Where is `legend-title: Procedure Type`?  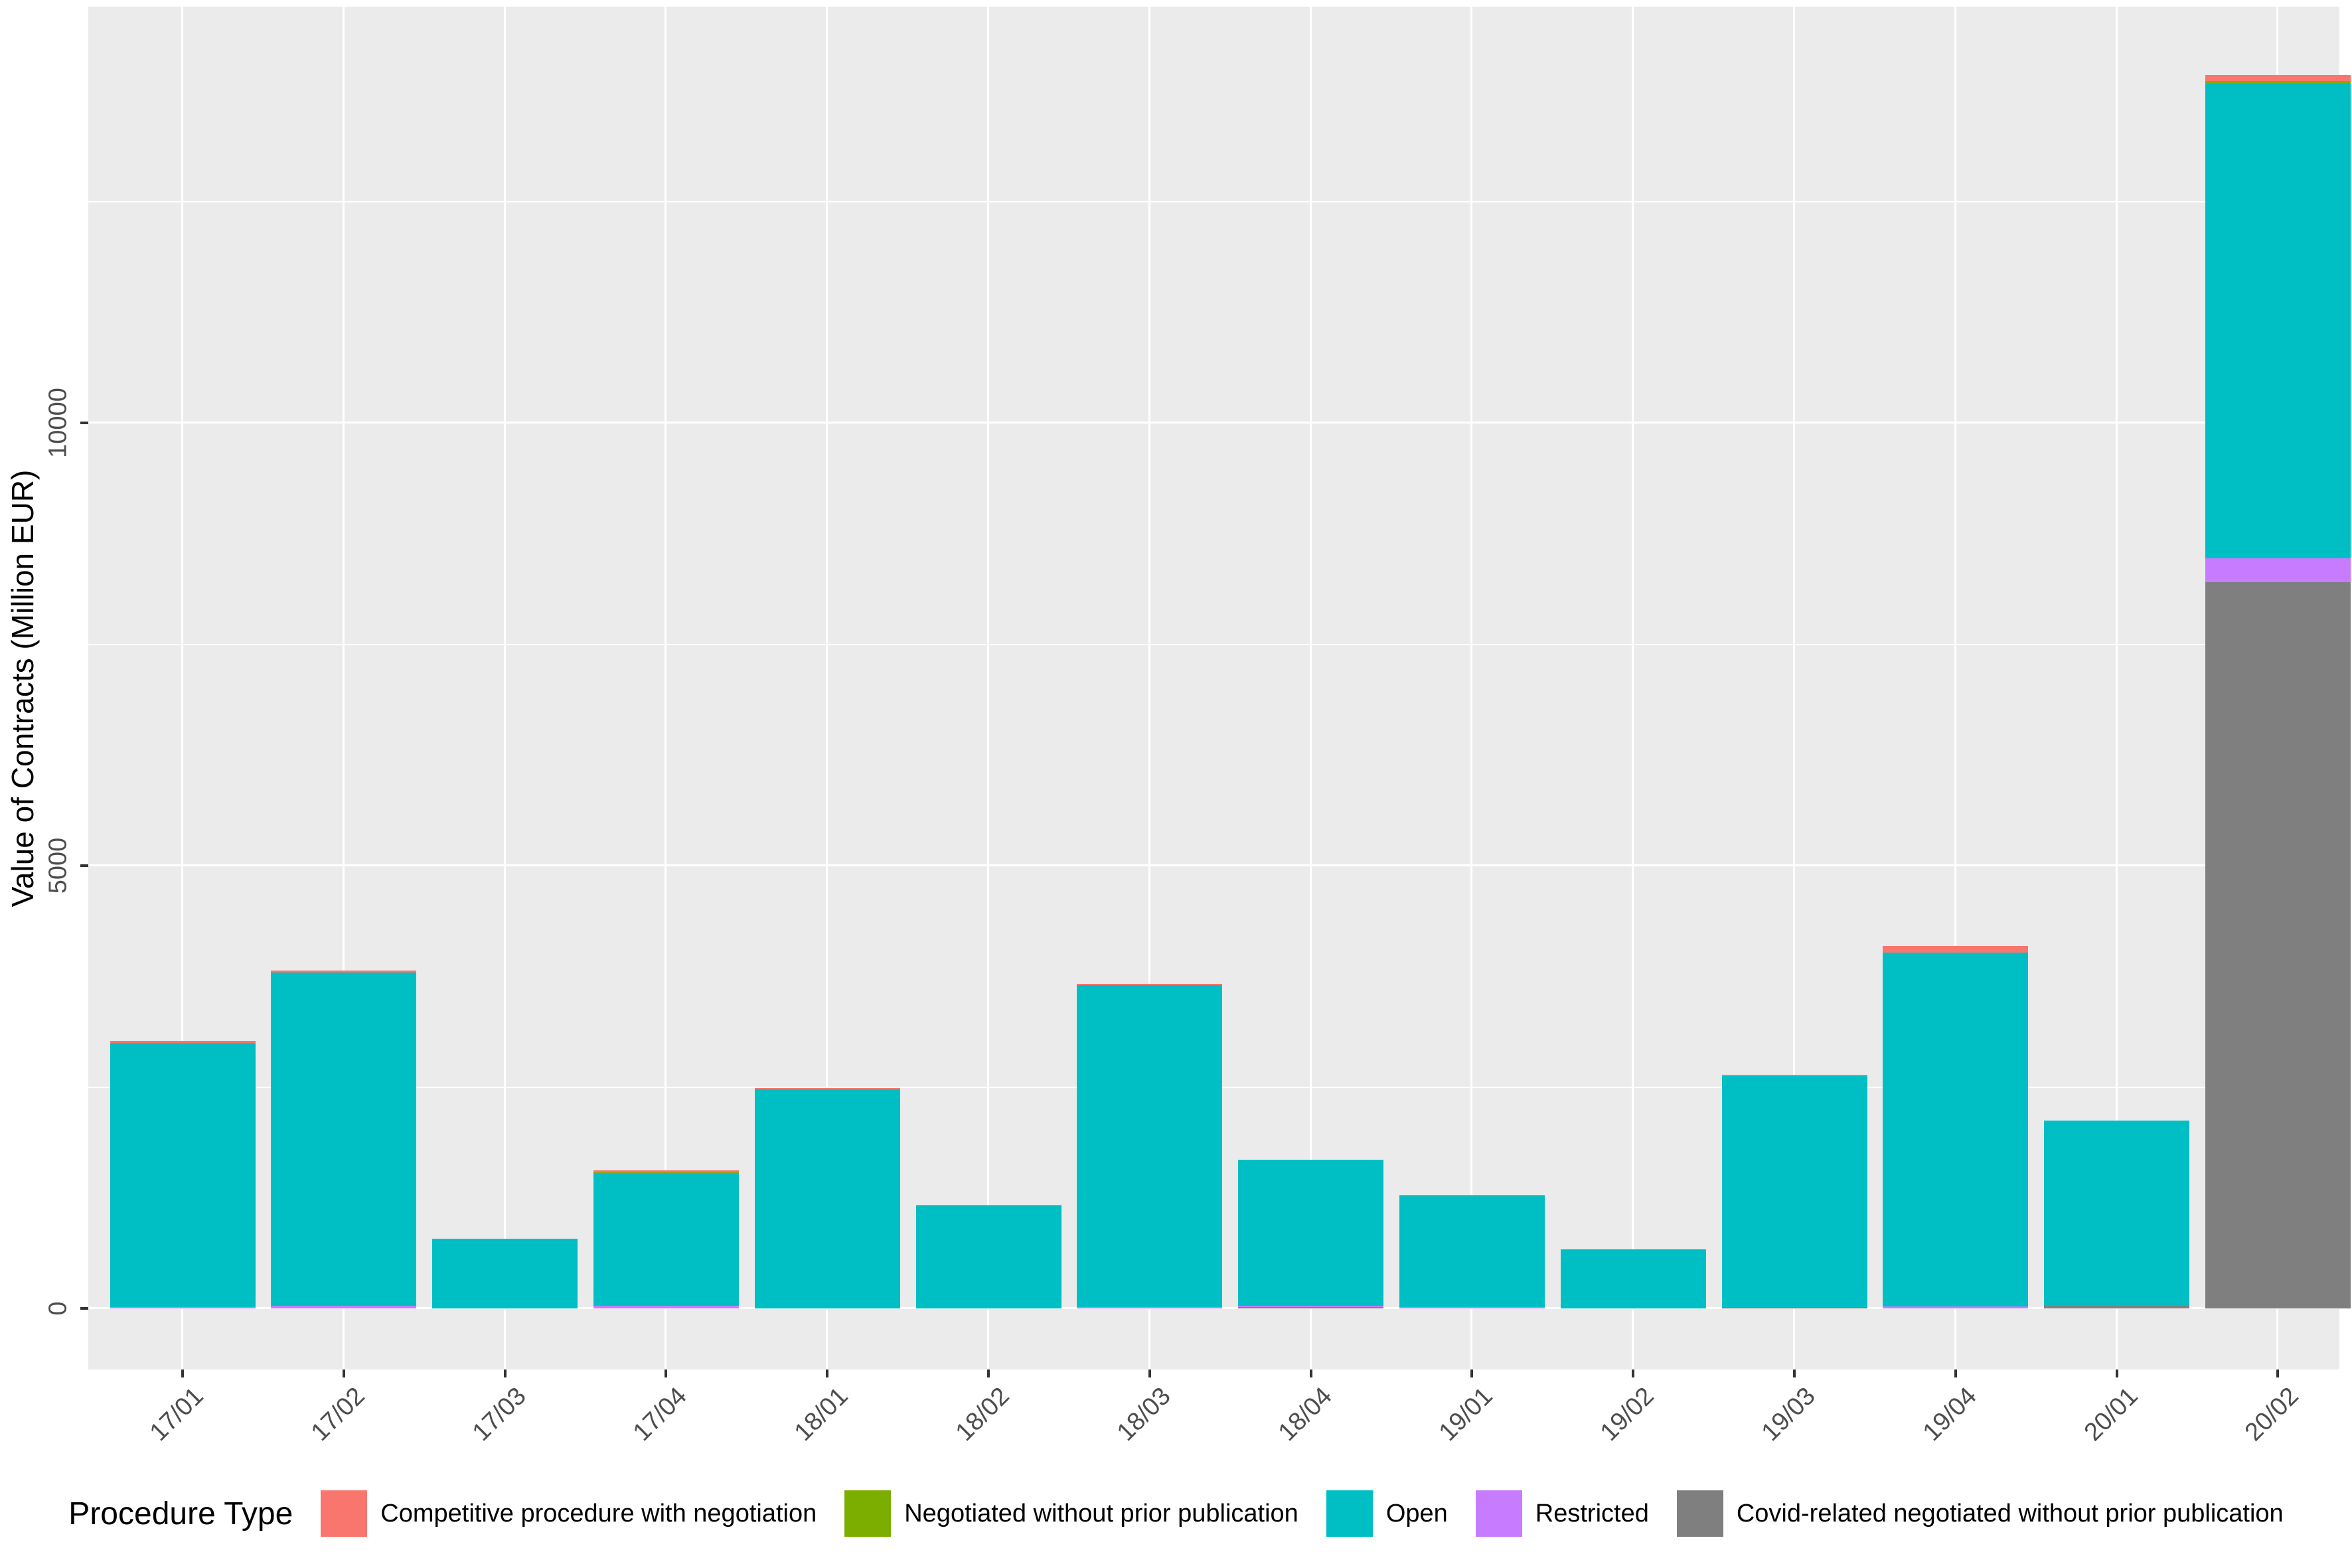 legend-title: Procedure Type is located at coordinates (180, 1514).